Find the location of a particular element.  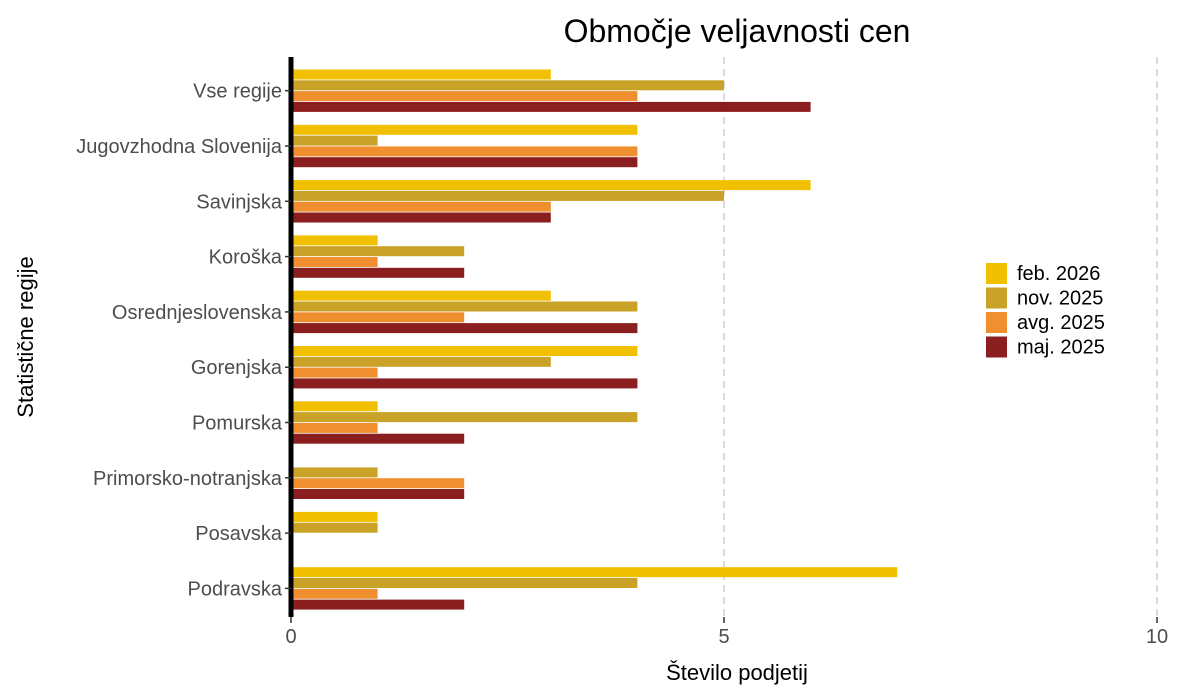

legend-label: nov. 2025 is located at coordinates (1060, 299).